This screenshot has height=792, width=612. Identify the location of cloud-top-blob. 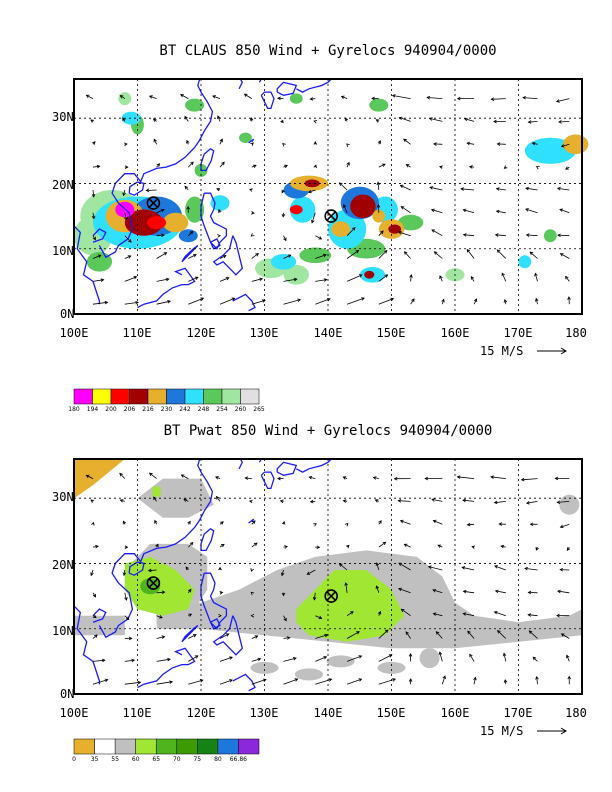
(379, 216).